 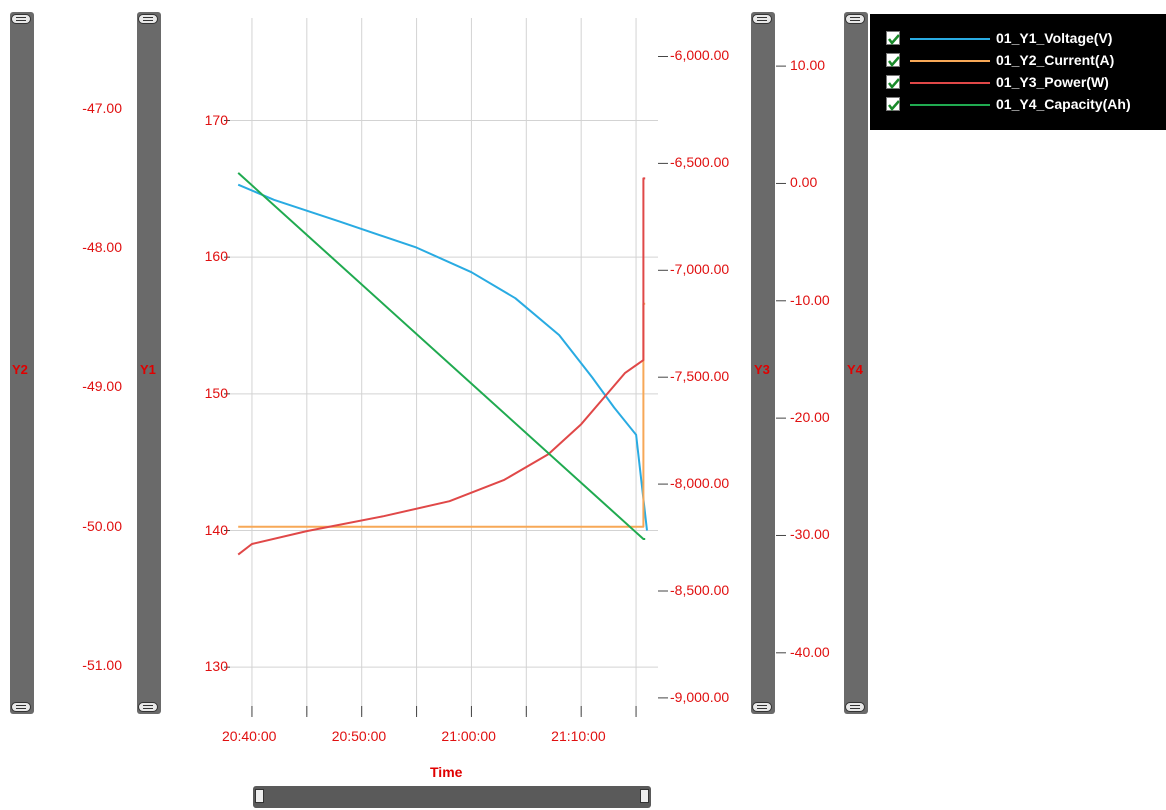 I want to click on y2-tick-label: -49.00, so click(x=102, y=386).